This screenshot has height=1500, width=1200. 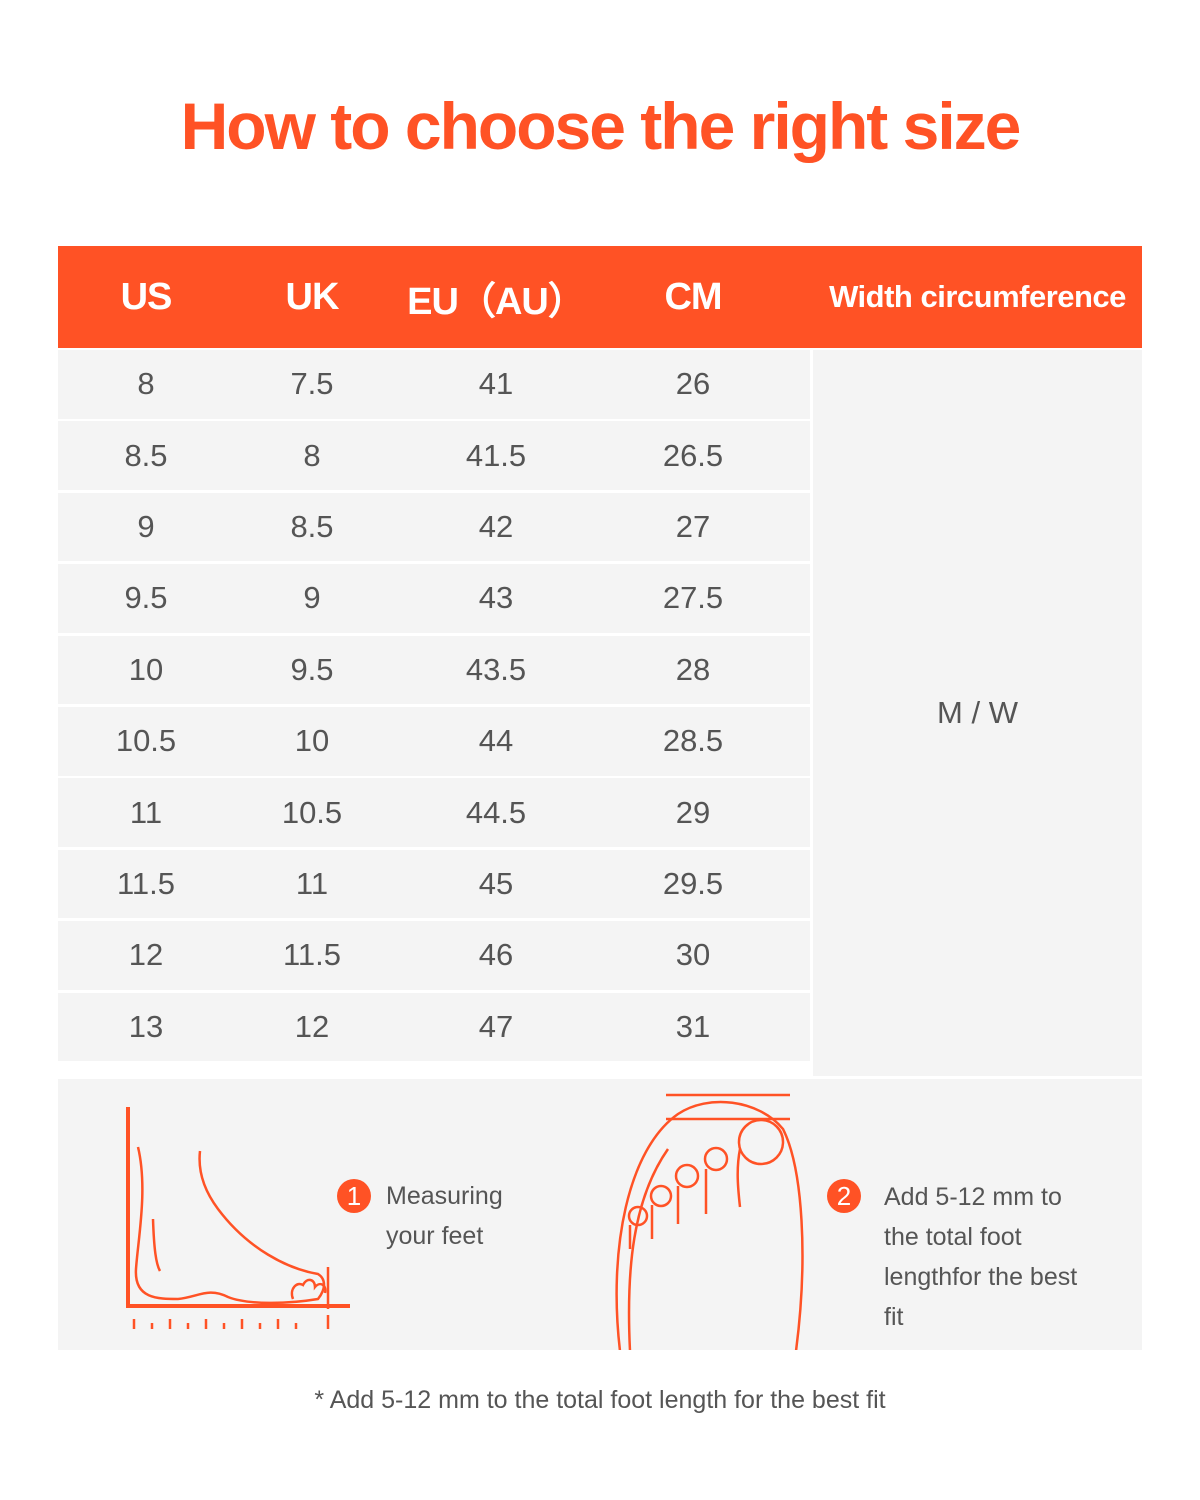 What do you see at coordinates (312, 384) in the screenshot?
I see `cell-uk: 7.5` at bounding box center [312, 384].